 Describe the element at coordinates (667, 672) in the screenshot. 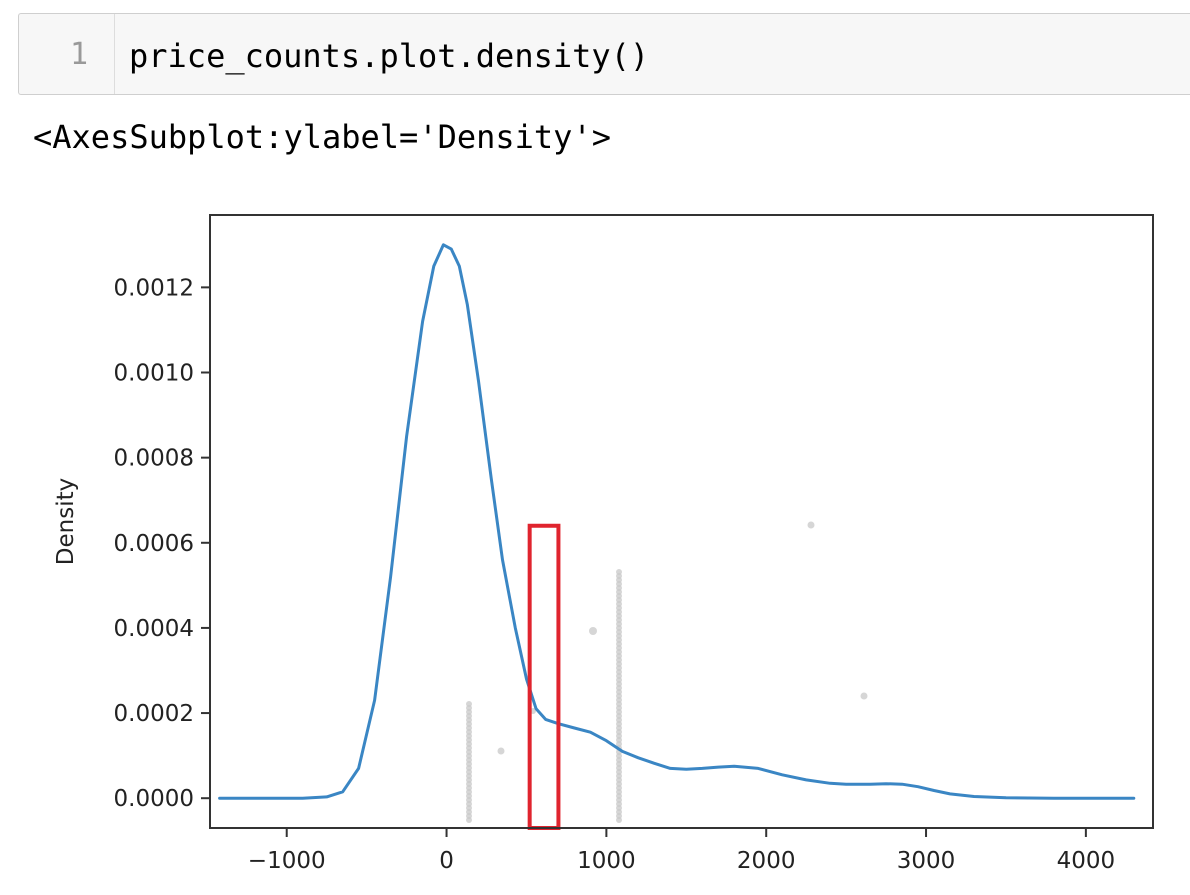

I see `background-points` at that location.